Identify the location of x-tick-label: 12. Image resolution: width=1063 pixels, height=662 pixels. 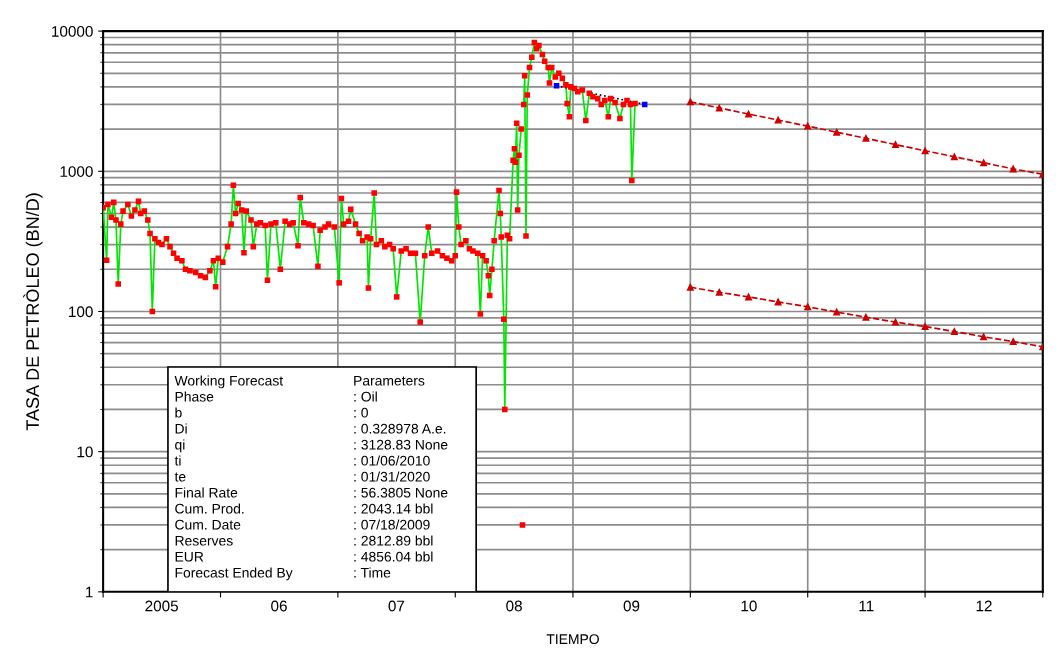
(984, 606).